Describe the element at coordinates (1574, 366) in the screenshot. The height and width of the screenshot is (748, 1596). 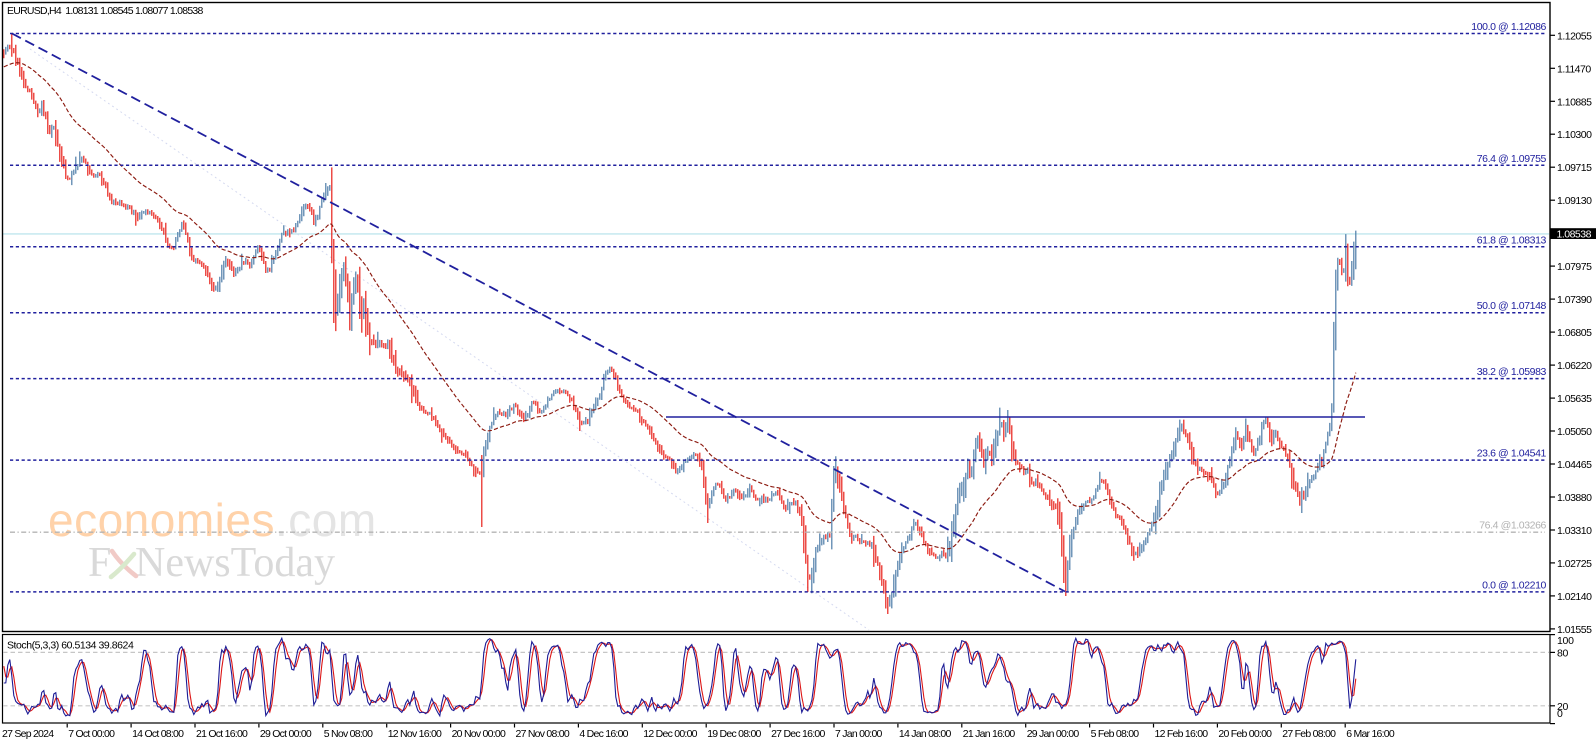
I see `svg-text: 1.06220` at that location.